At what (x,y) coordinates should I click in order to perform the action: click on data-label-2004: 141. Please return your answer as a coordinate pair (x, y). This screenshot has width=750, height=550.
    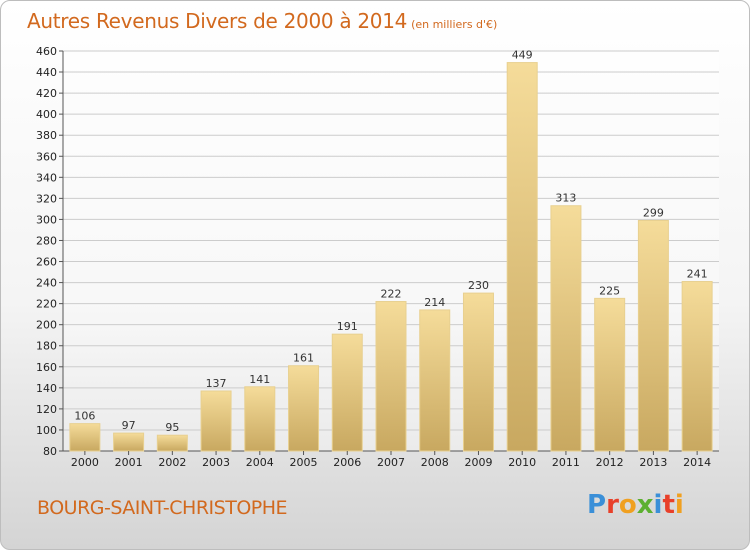
    Looking at the image, I should click on (259, 379).